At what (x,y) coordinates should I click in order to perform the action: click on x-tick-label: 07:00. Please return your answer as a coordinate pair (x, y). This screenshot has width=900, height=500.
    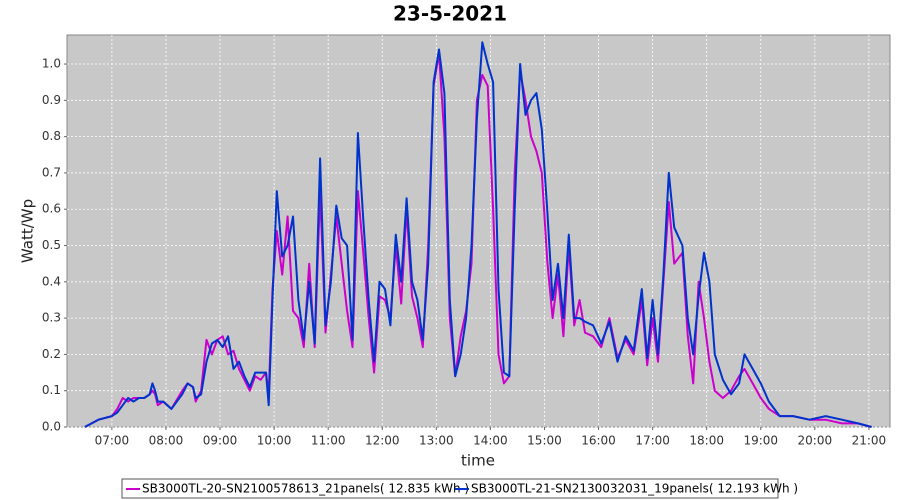
    Looking at the image, I should click on (112, 441).